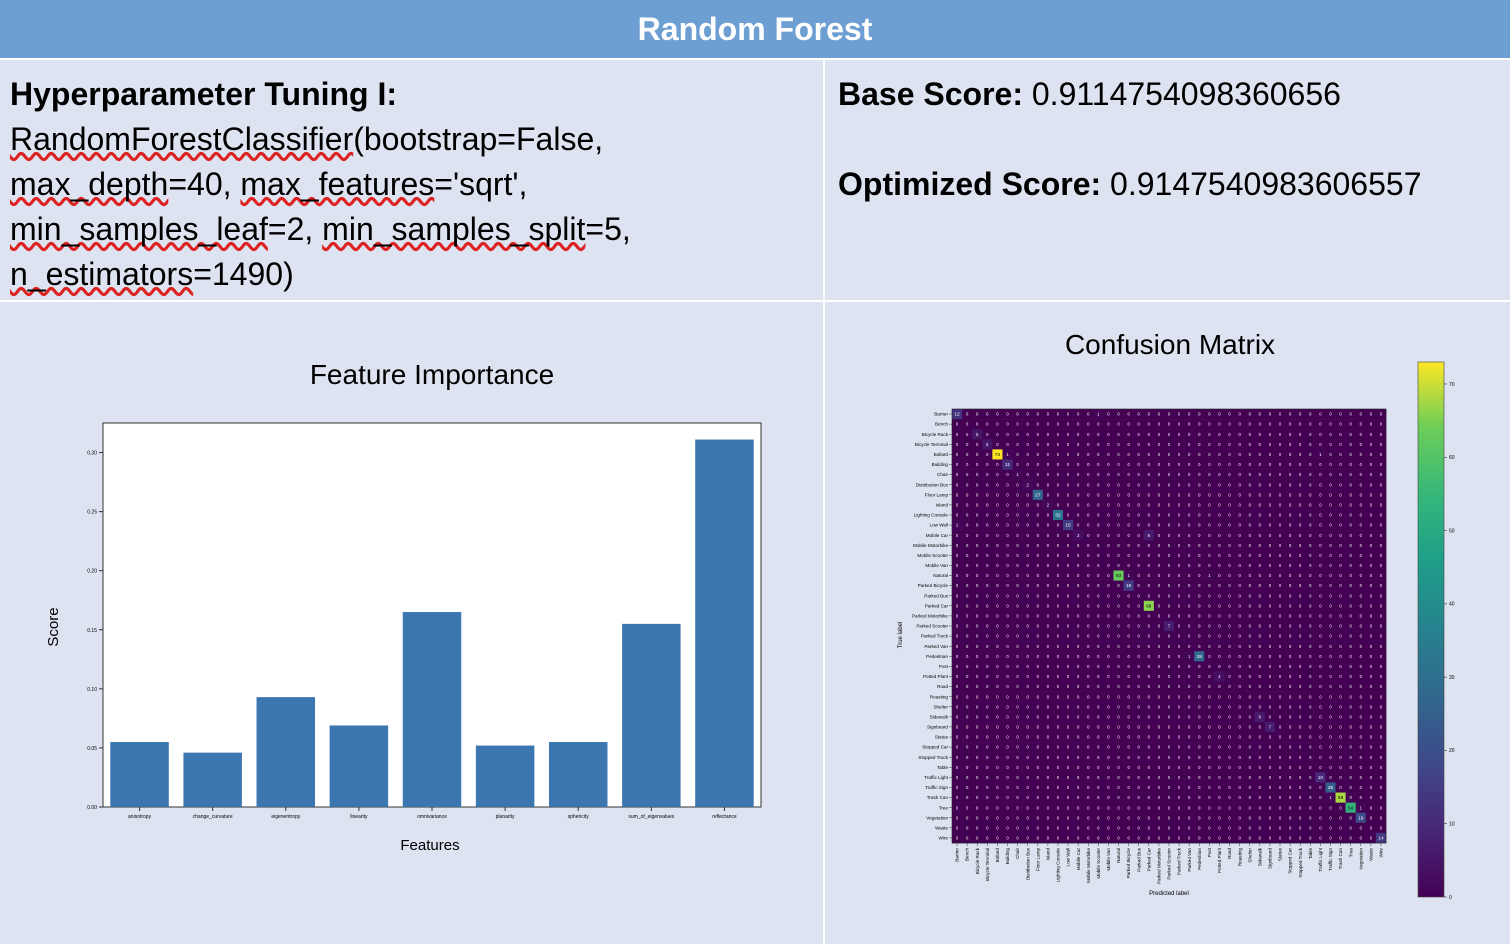 This screenshot has height=944, width=1510. I want to click on column-label: Distribution Box, so click(1027, 863).